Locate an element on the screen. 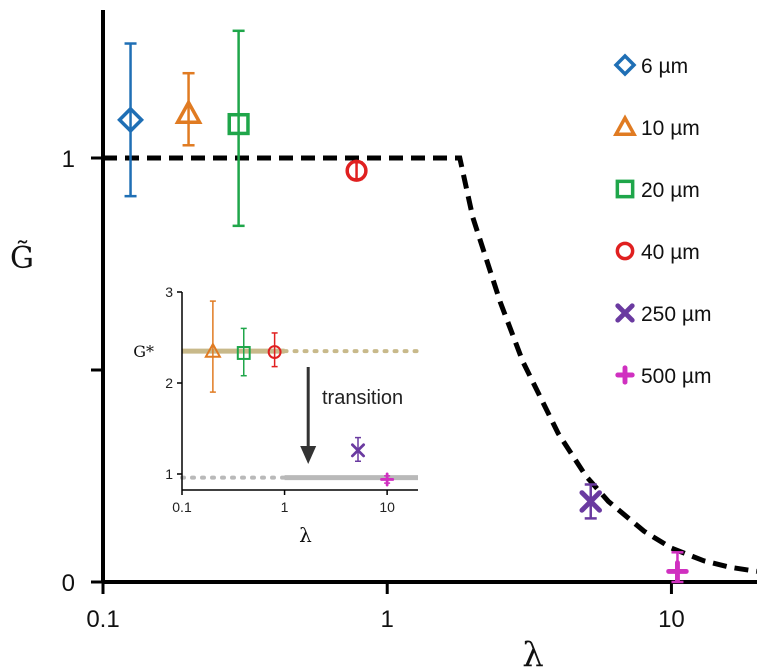 The image size is (757, 670). legend-item: 6 µm is located at coordinates (650, 65).